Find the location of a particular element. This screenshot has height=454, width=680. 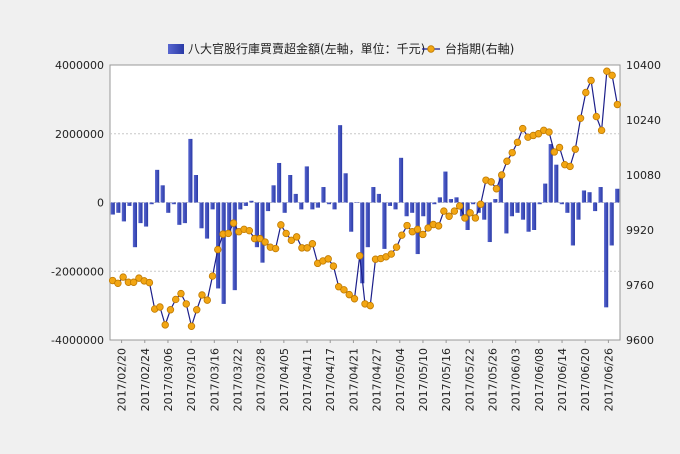

x-tick-label: 2017/03/16 is located at coordinates (214, 379).